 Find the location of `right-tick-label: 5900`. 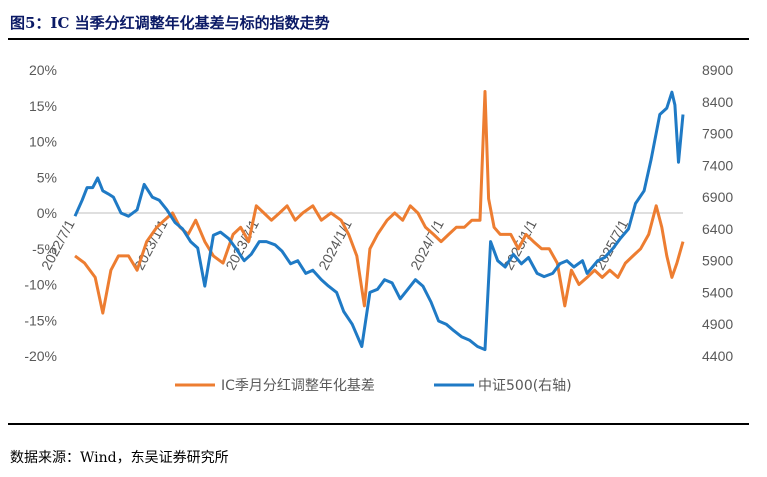

right-tick-label: 5900 is located at coordinates (717, 261).